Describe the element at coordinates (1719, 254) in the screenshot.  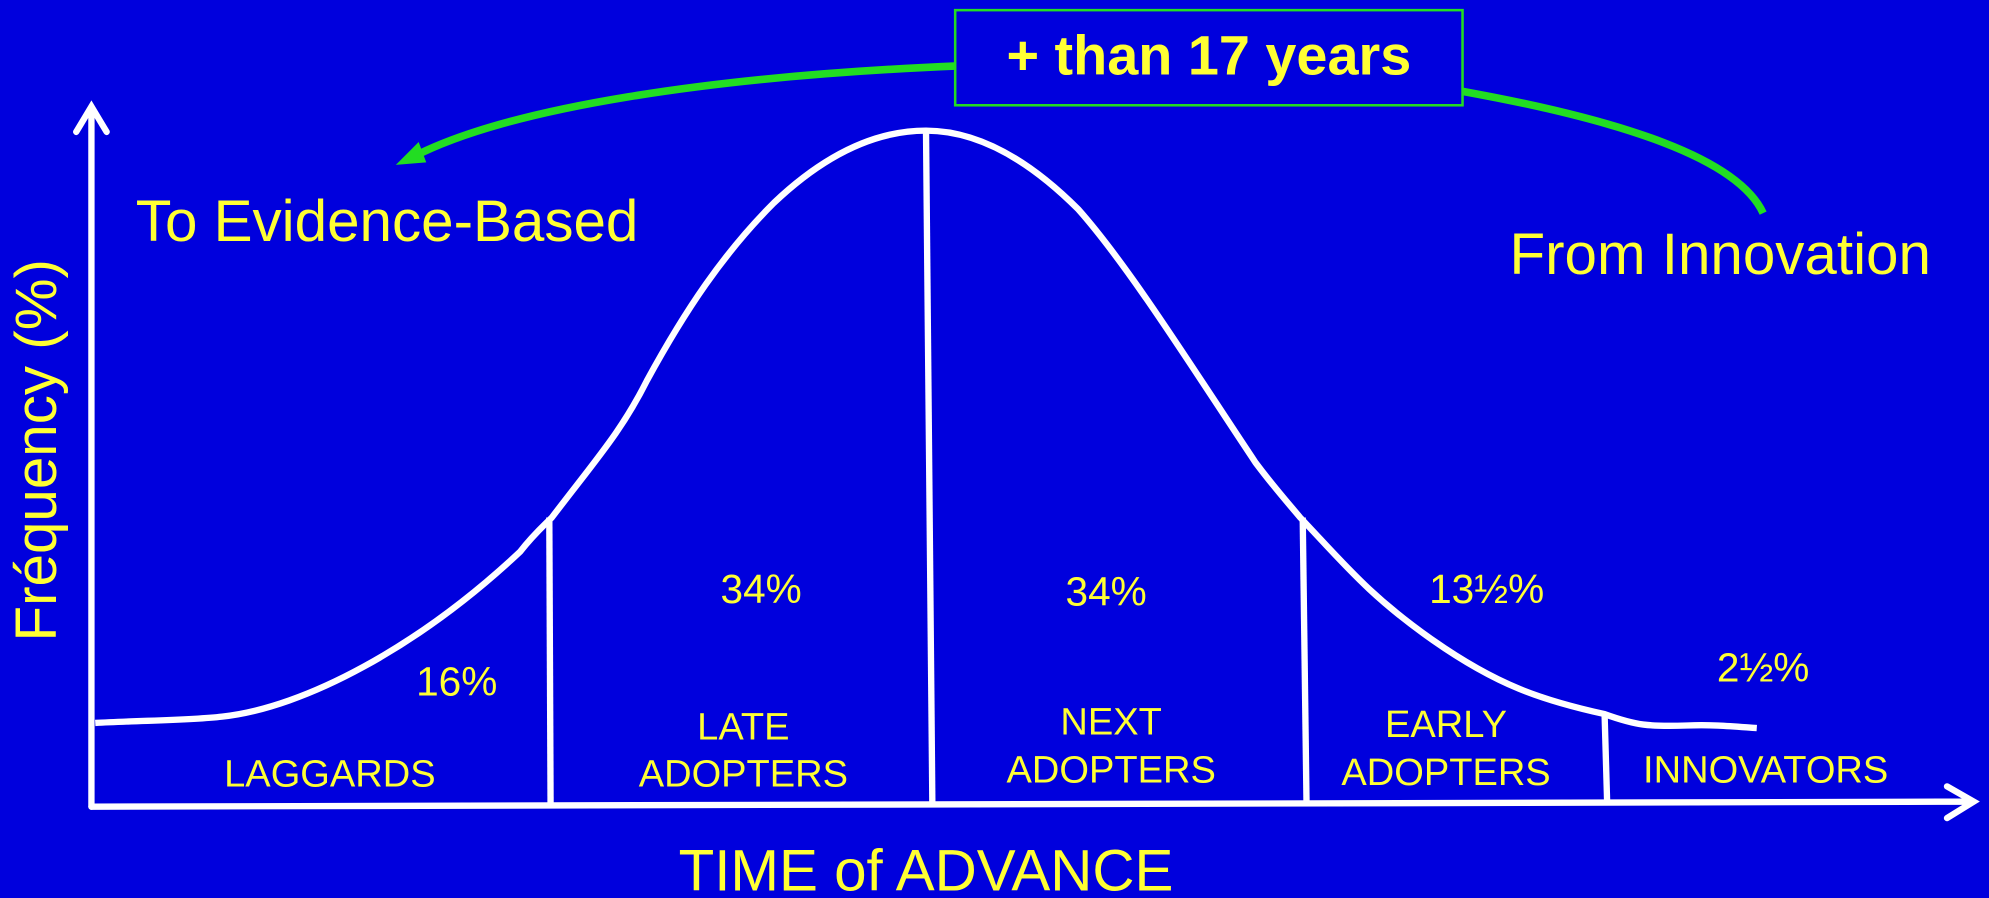
I see `right-label: From Innovation` at that location.